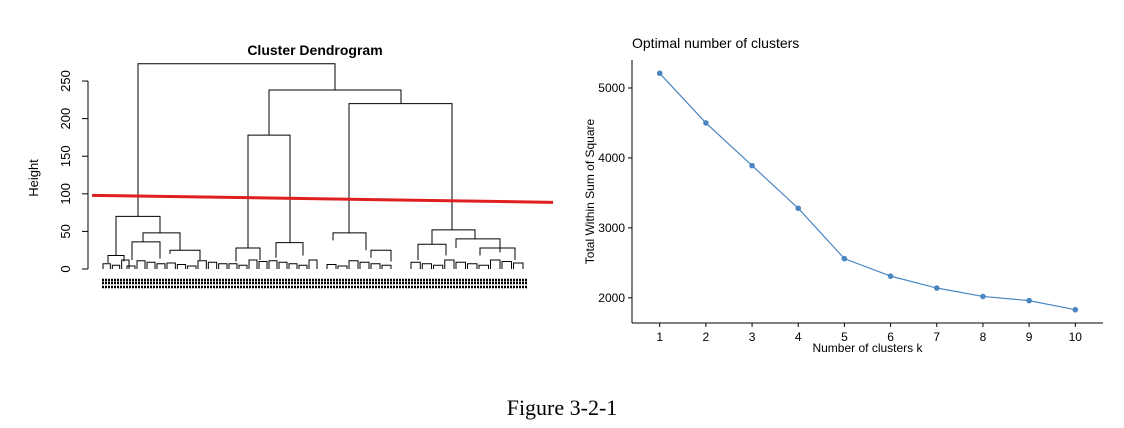 This screenshot has width=1124, height=428. Describe the element at coordinates (65, 231) in the screenshot. I see `y-tick-label: 50` at that location.